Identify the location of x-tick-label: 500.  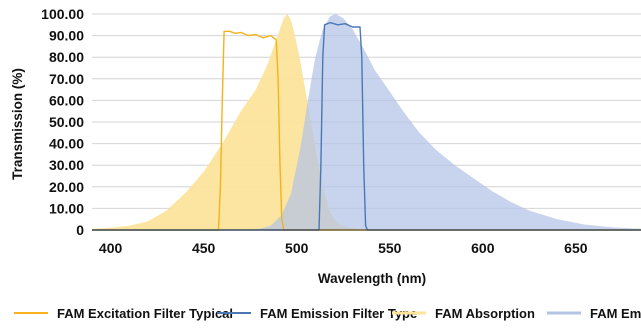
(297, 248).